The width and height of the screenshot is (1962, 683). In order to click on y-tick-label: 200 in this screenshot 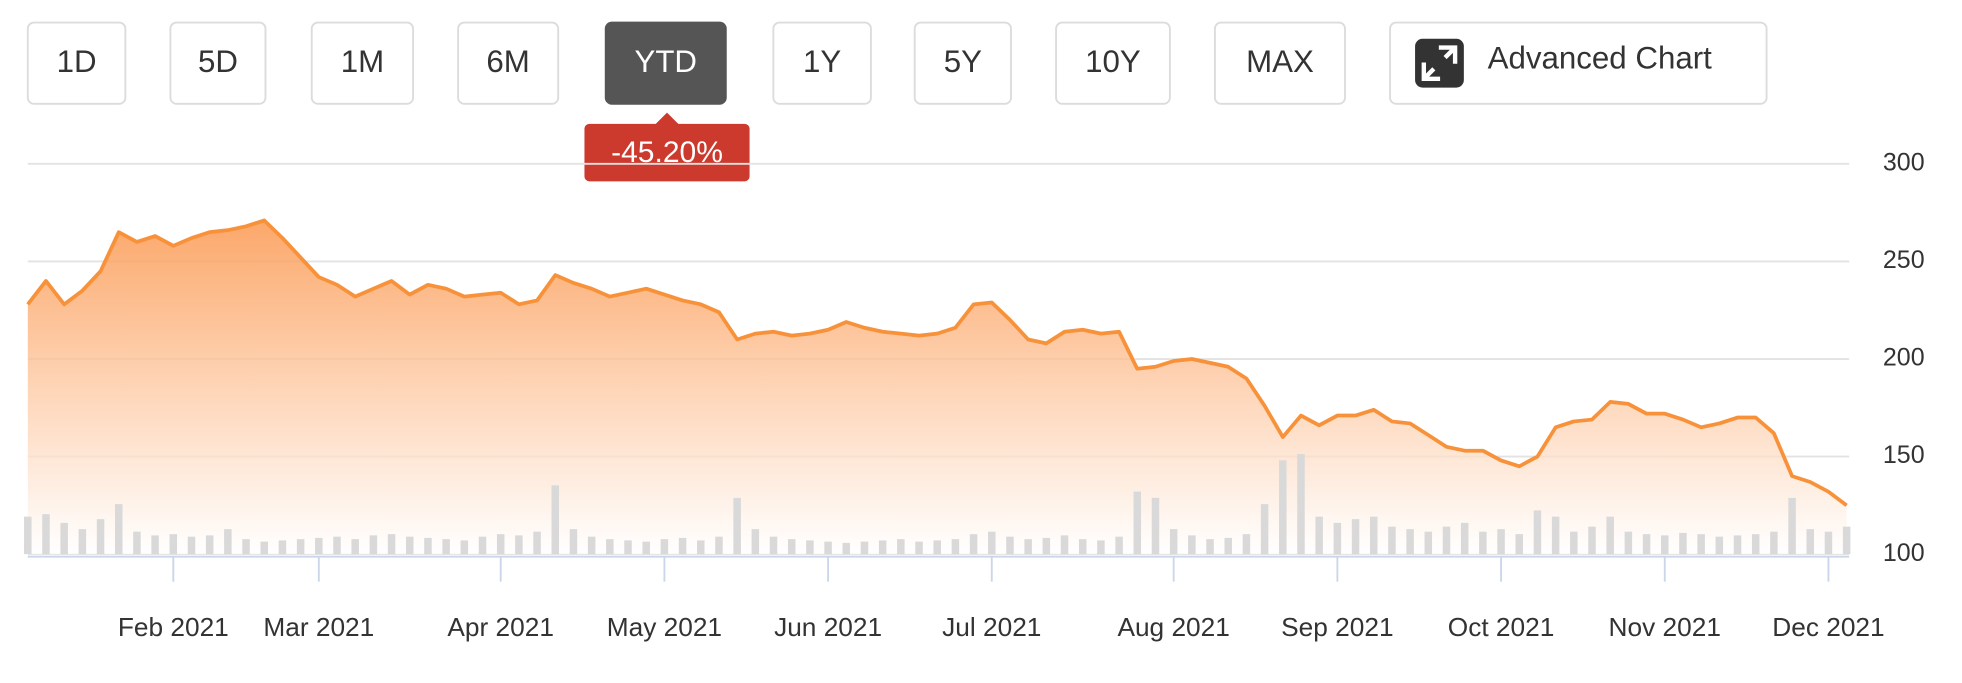, I will do `click(1904, 358)`.